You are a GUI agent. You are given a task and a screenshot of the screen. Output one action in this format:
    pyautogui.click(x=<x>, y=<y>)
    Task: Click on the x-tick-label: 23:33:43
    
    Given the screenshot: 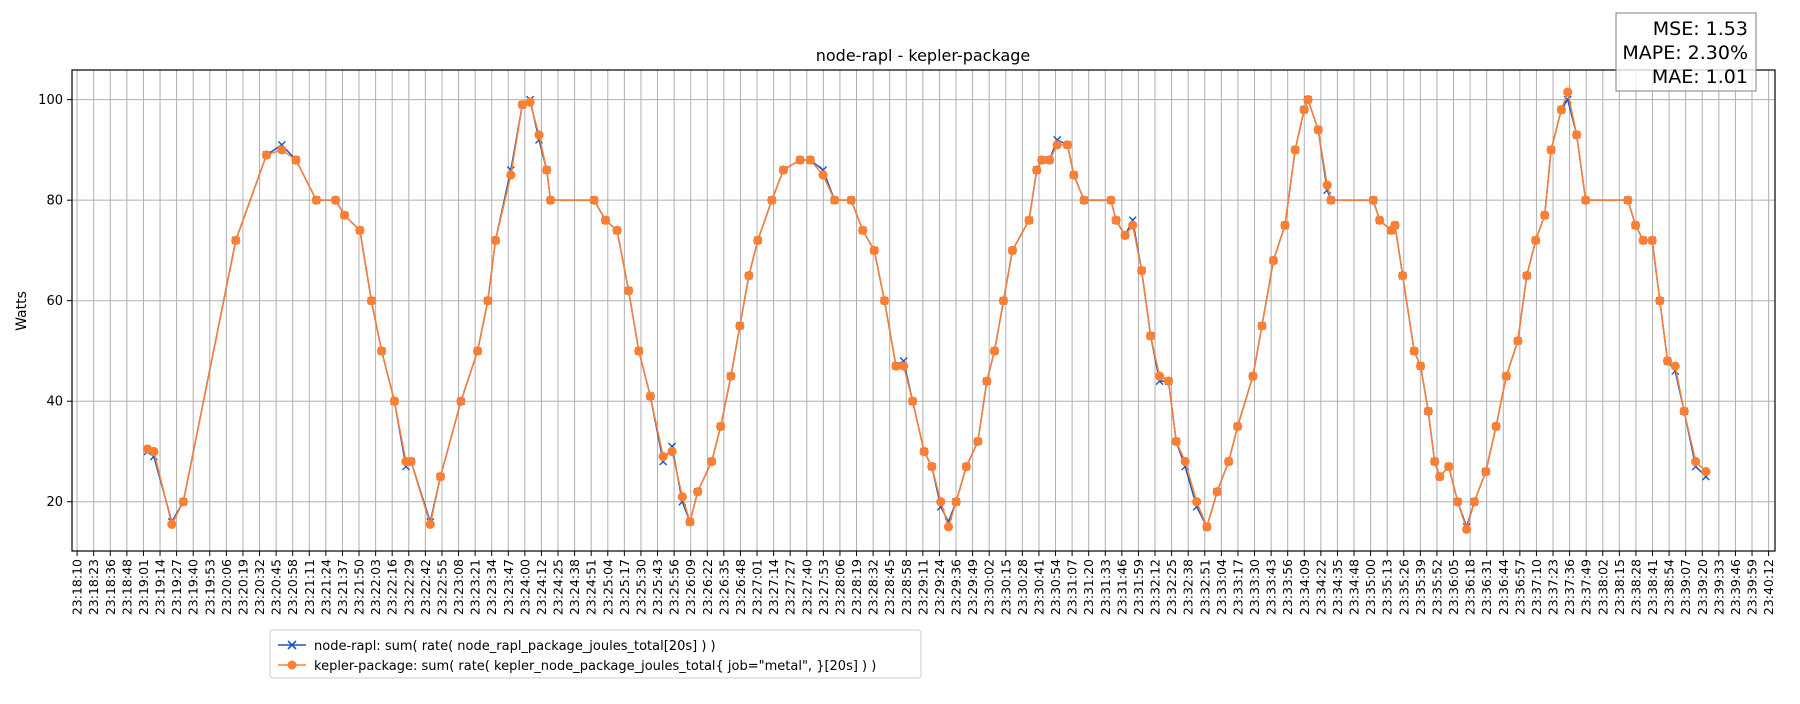 What is the action you would take?
    pyautogui.click(x=1271, y=587)
    